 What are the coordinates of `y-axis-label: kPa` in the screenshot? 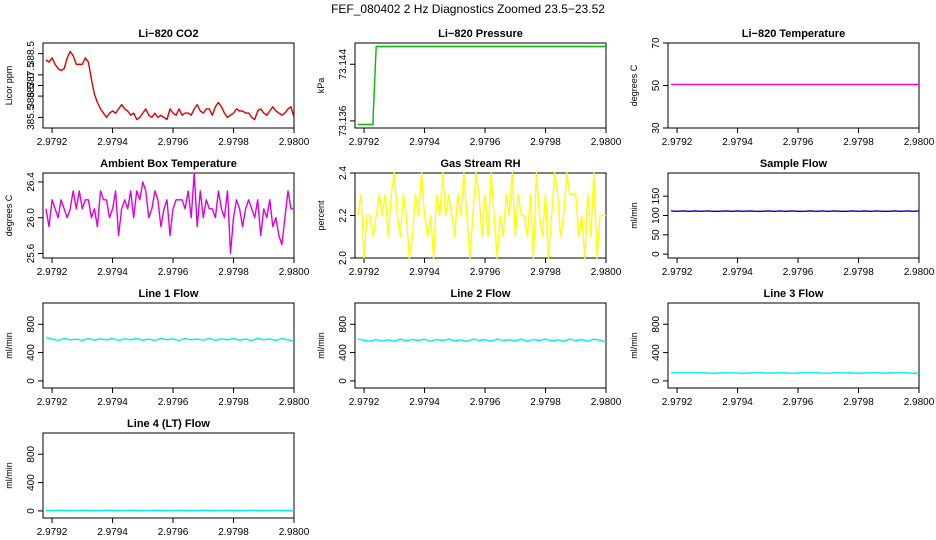 It's located at (321, 86).